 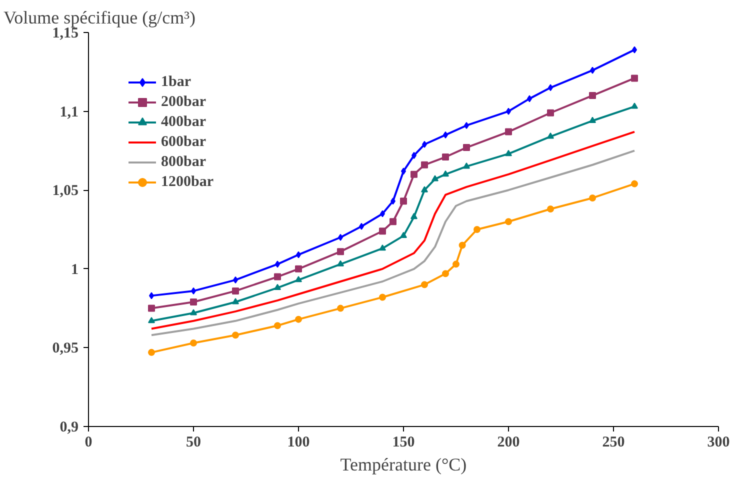 What do you see at coordinates (403, 442) in the screenshot?
I see `x-tick-label: 150` at bounding box center [403, 442].